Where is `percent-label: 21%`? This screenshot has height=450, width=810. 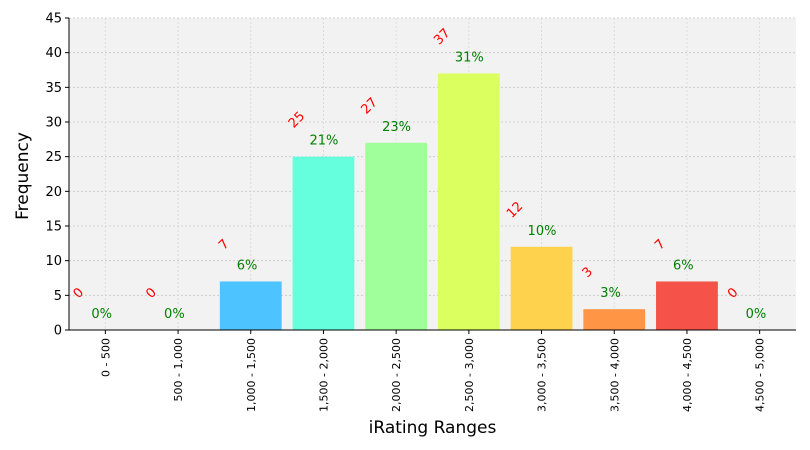 percent-label: 21% is located at coordinates (323, 141).